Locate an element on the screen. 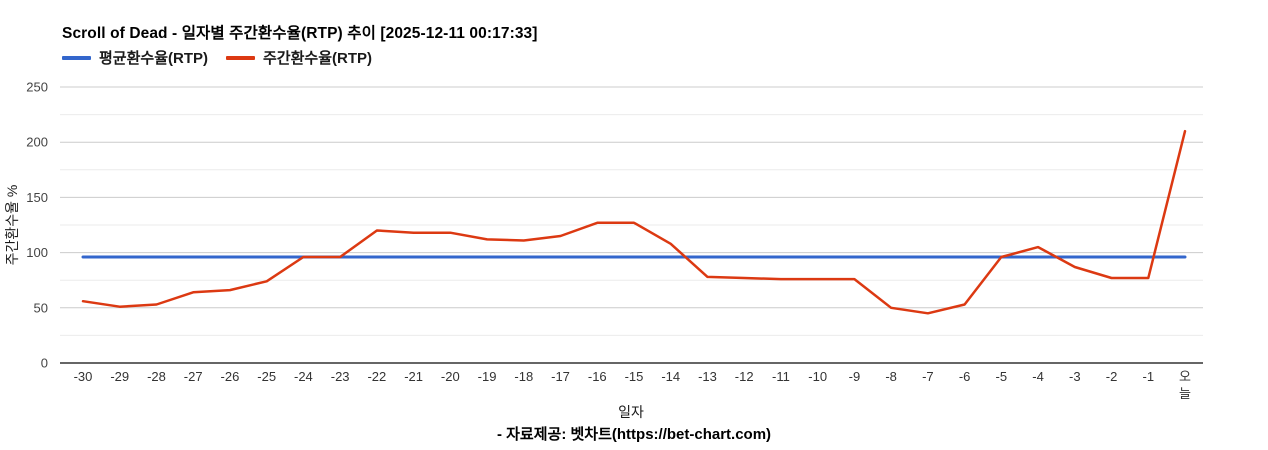 Image resolution: width=1268 pixels, height=450 pixels. y-axis-title: 주간환수율 % is located at coordinates (12, 225).